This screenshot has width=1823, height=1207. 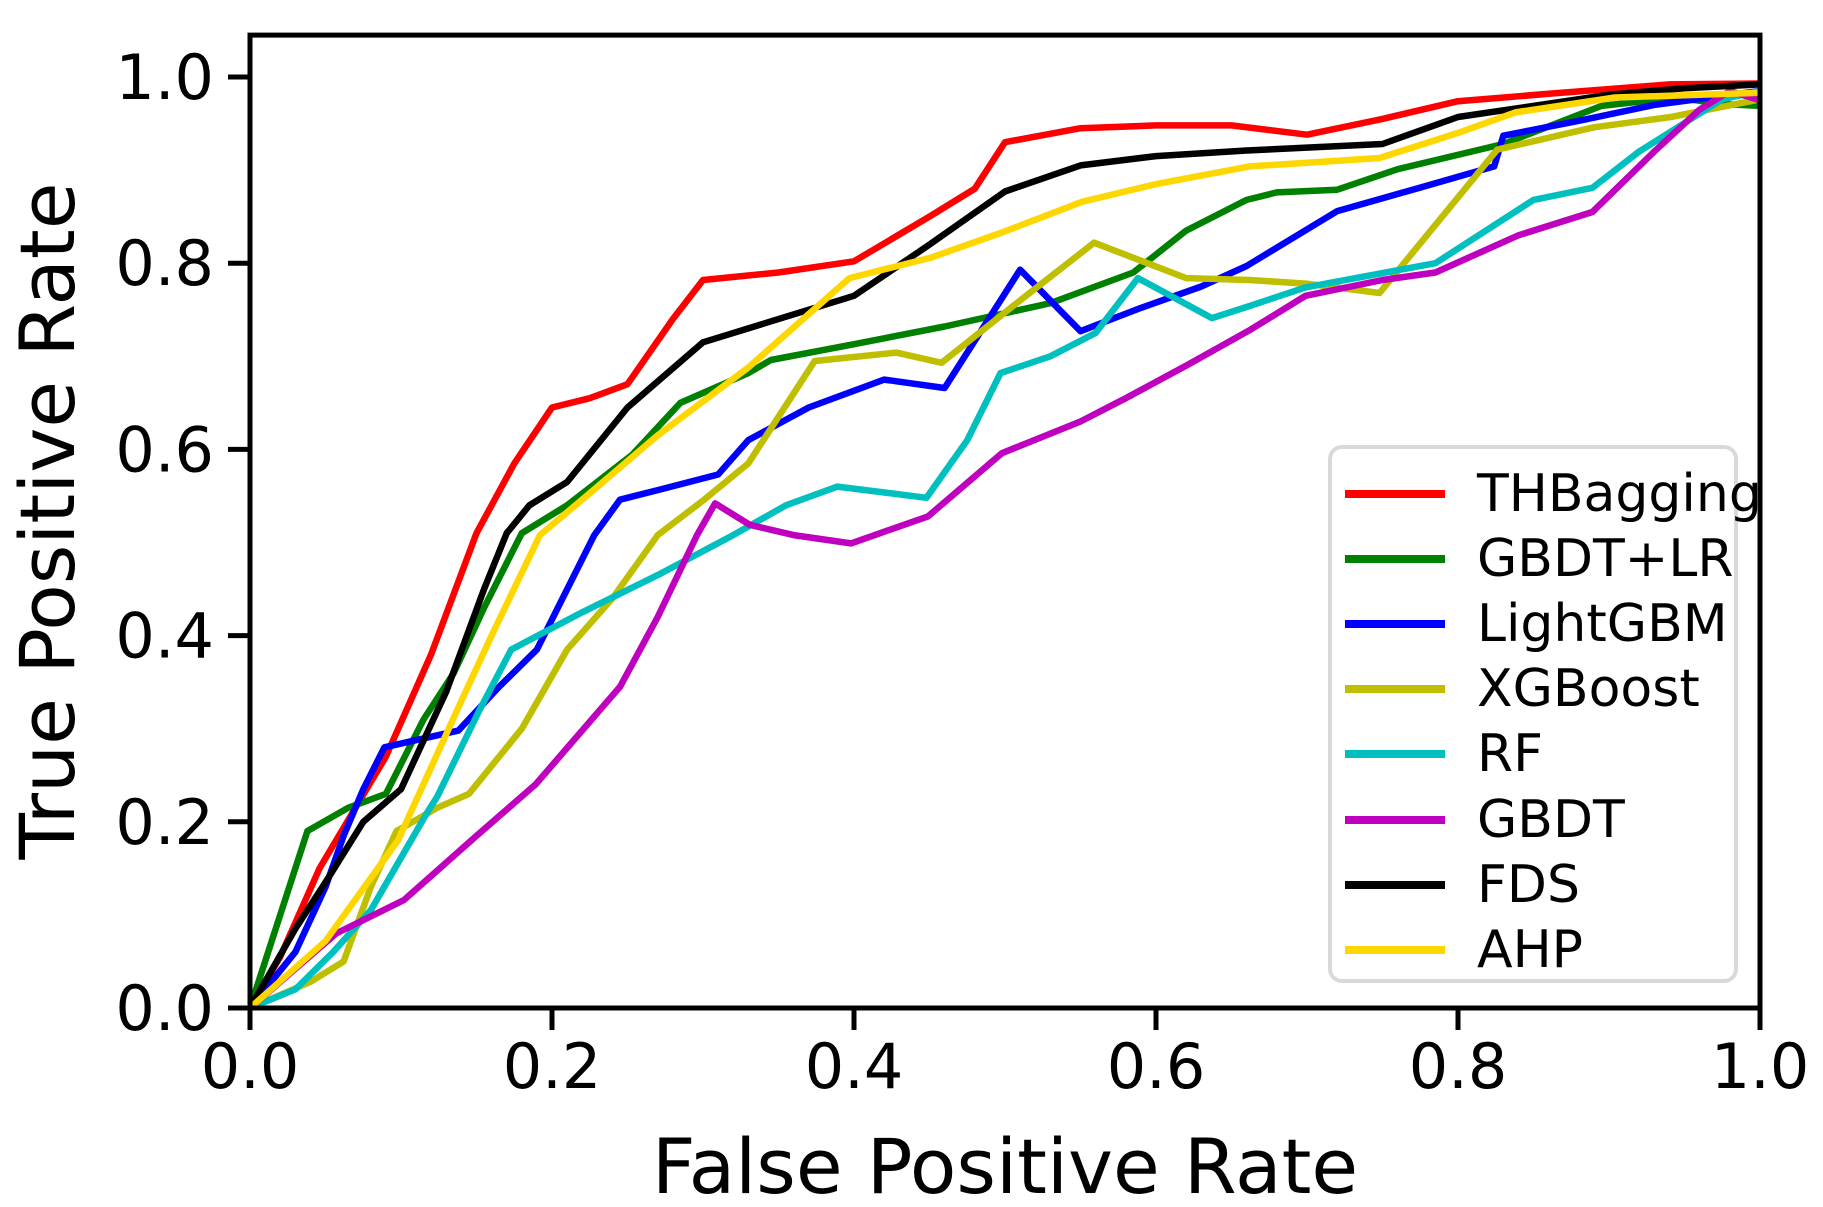 I want to click on legend-item-GBDT: GBDT, so click(x=1533, y=819).